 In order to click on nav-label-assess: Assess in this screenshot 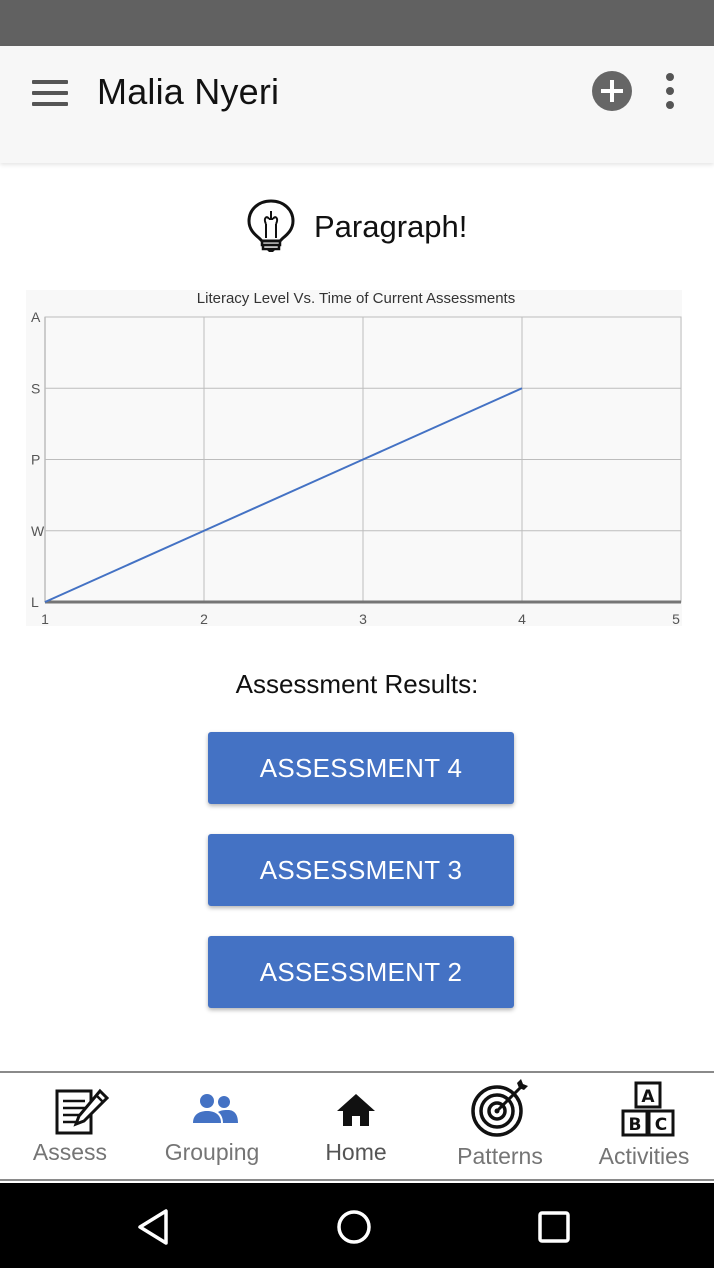, I will do `click(70, 1152)`.